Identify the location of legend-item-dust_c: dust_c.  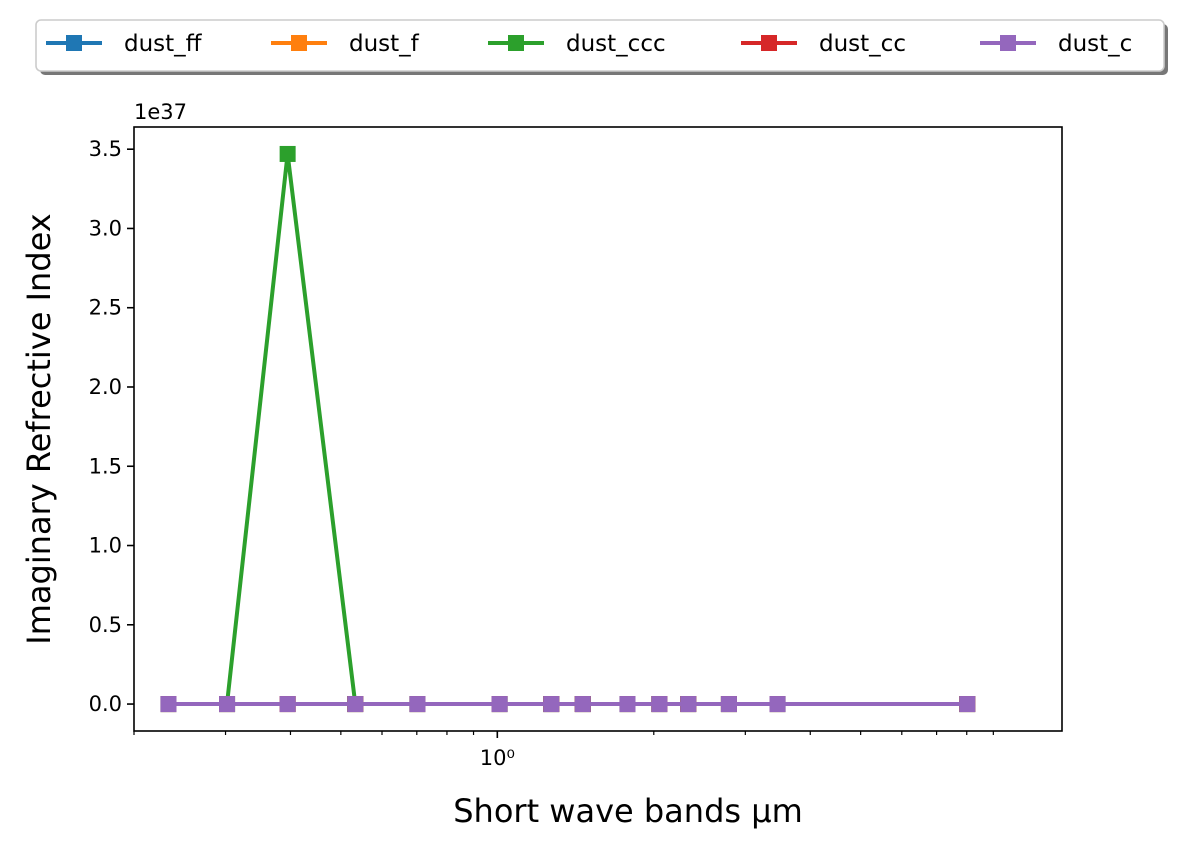
(1056, 44).